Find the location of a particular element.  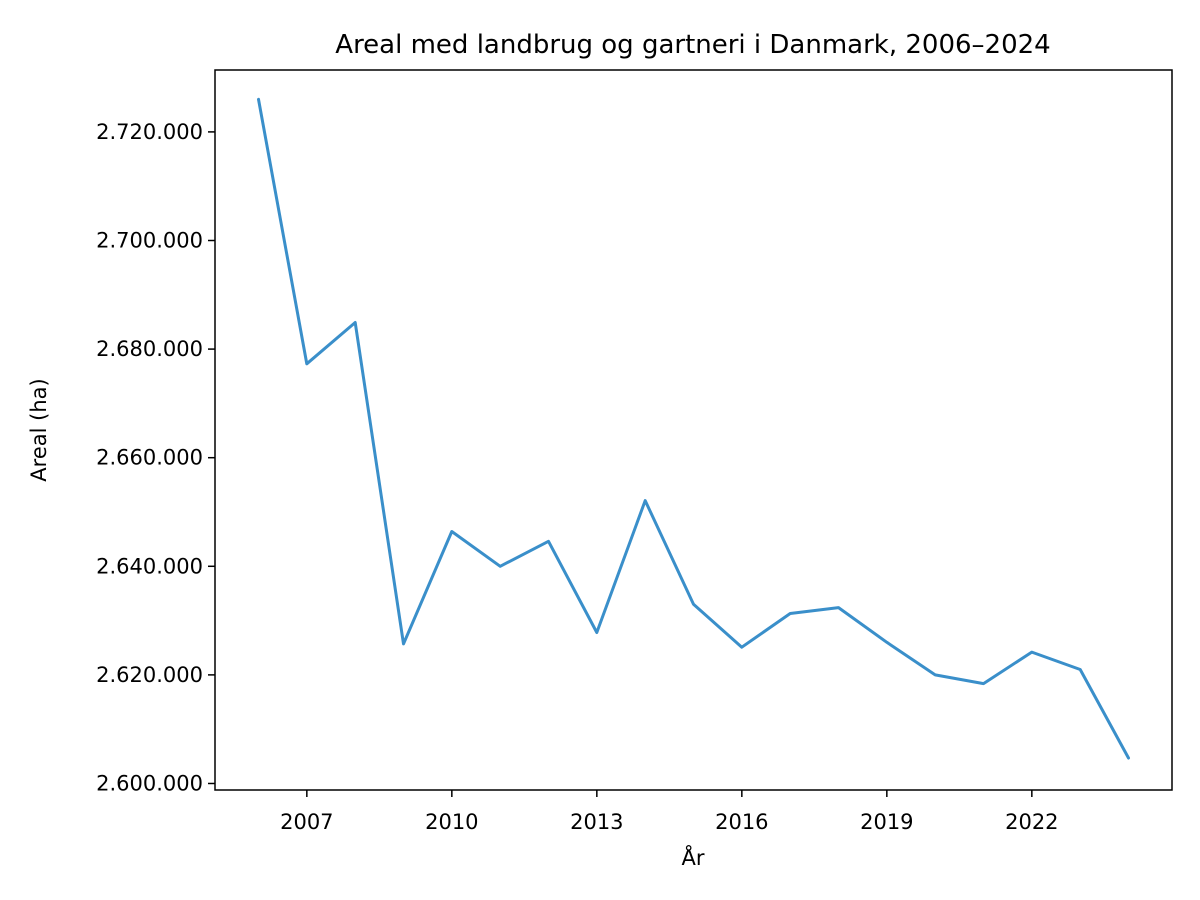

y-tick-label: 2.600.000 is located at coordinates (149, 783).